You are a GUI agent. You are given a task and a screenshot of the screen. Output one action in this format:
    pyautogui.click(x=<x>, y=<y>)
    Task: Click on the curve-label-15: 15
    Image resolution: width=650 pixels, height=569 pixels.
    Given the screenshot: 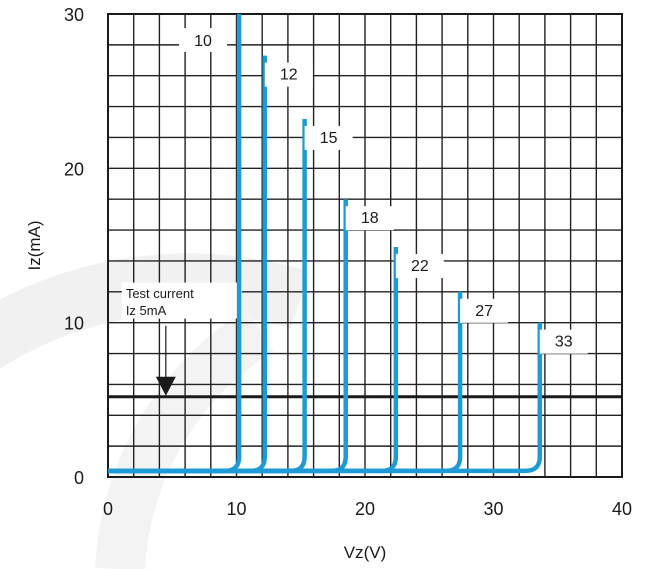 What is the action you would take?
    pyautogui.click(x=329, y=138)
    